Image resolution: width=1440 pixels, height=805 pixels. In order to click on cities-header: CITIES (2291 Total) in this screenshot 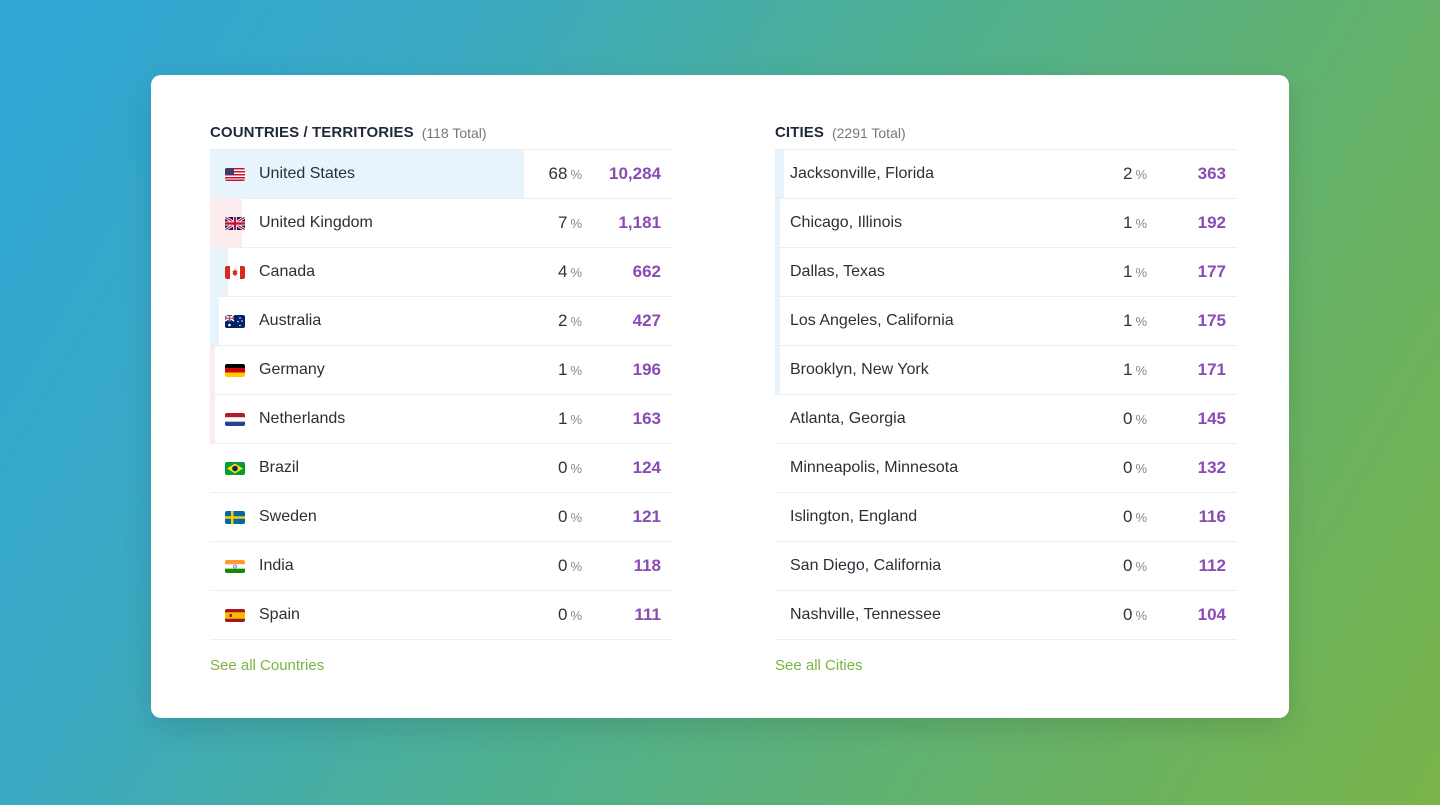, I will do `click(1006, 132)`.